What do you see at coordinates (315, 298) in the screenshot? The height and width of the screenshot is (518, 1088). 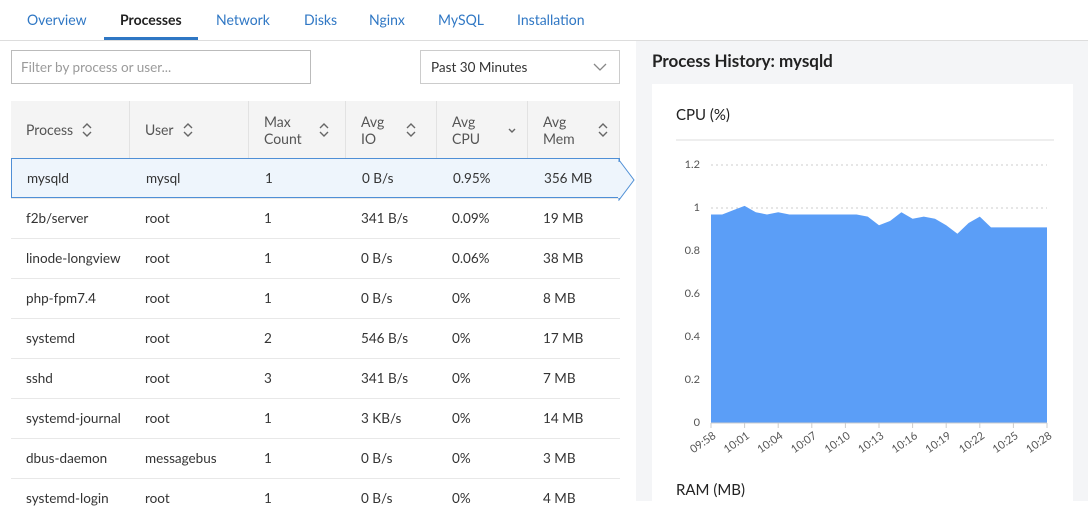 I see `table-row: php-fpm7.4 root 1 0 B/s 0% 8 MB` at bounding box center [315, 298].